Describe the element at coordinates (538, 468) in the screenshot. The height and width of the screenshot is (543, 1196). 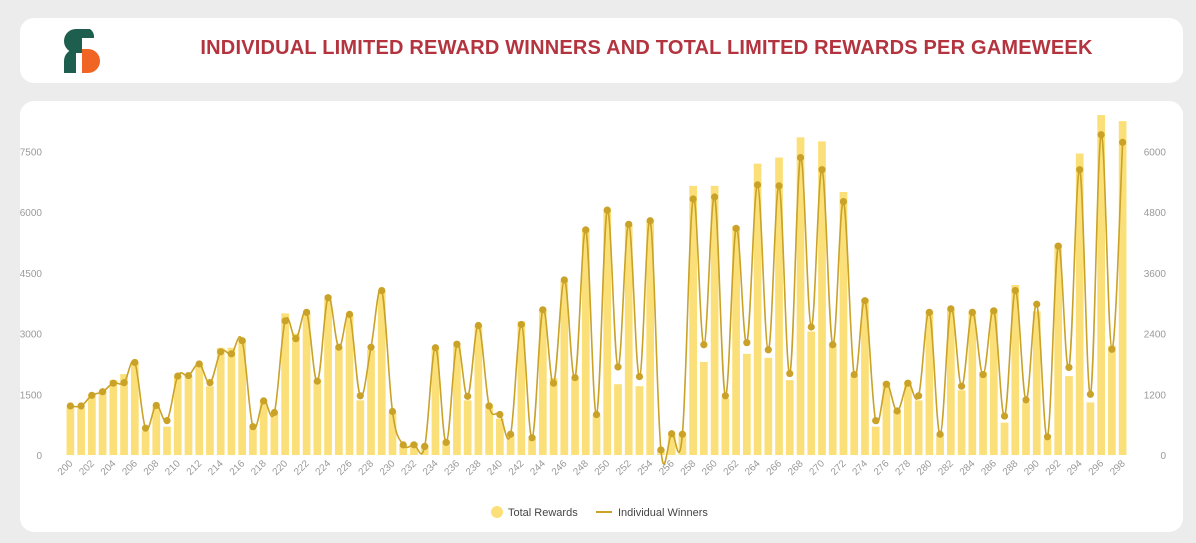
I see `x-tick-label: 244` at that location.